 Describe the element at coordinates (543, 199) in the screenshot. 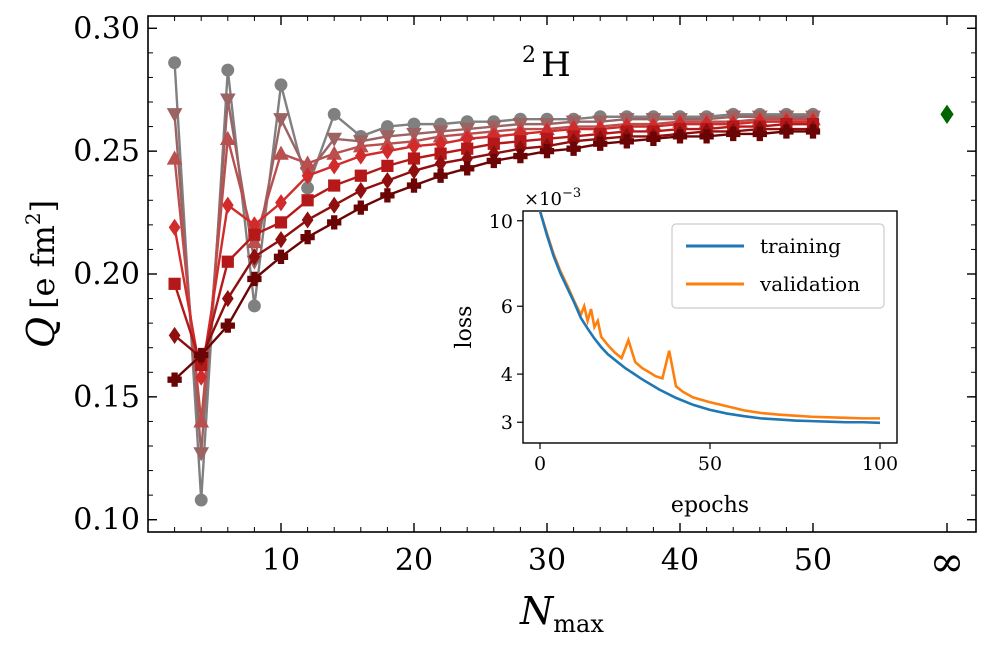

I see `inset-scale-base: ×10` at that location.